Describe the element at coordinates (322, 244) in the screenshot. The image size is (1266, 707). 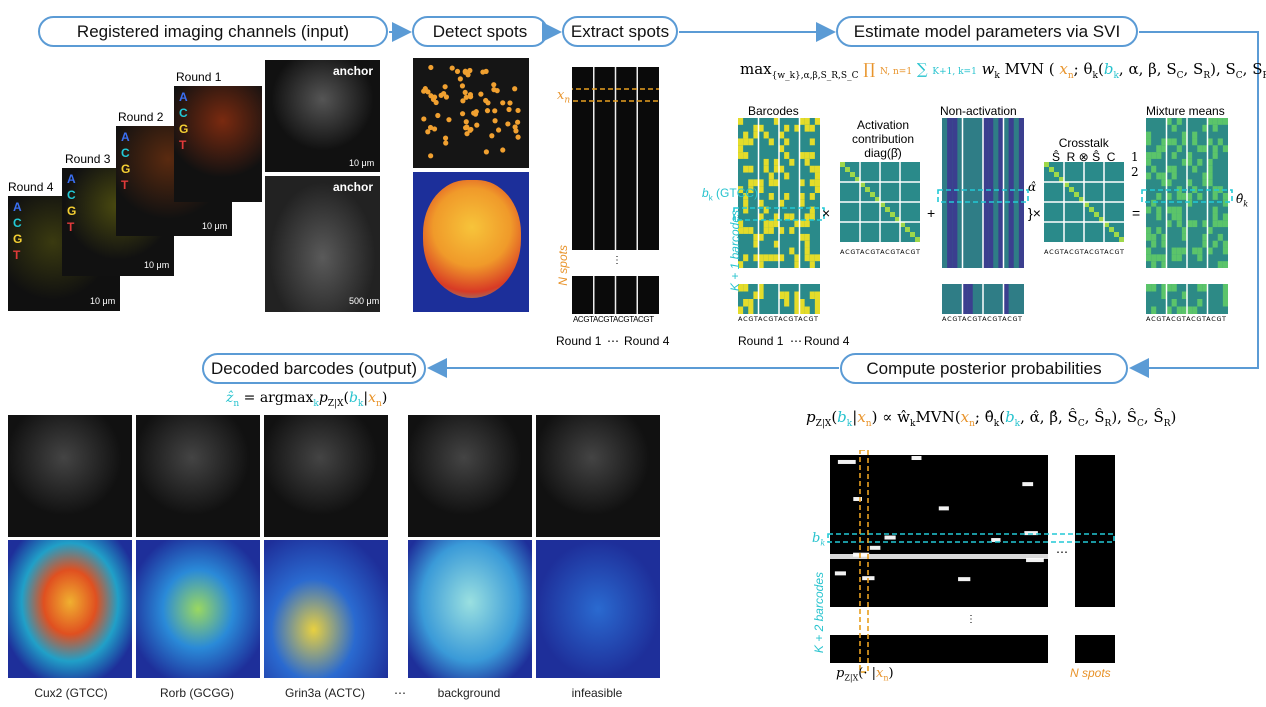
I see `anchor-image-full: anchor 500 μm` at that location.